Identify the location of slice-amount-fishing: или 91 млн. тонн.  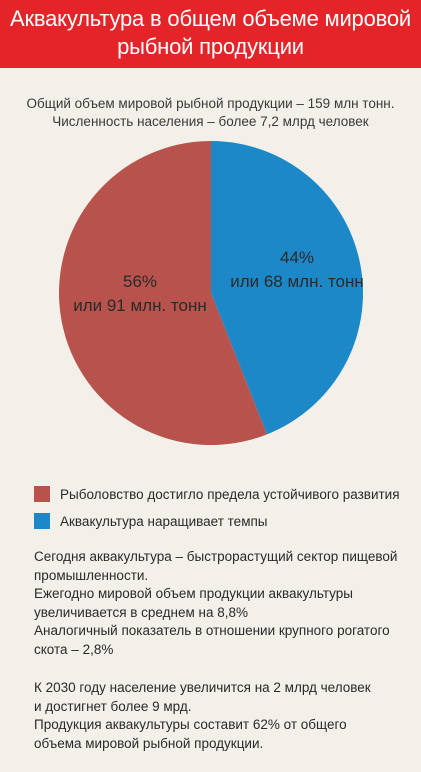
(140, 305).